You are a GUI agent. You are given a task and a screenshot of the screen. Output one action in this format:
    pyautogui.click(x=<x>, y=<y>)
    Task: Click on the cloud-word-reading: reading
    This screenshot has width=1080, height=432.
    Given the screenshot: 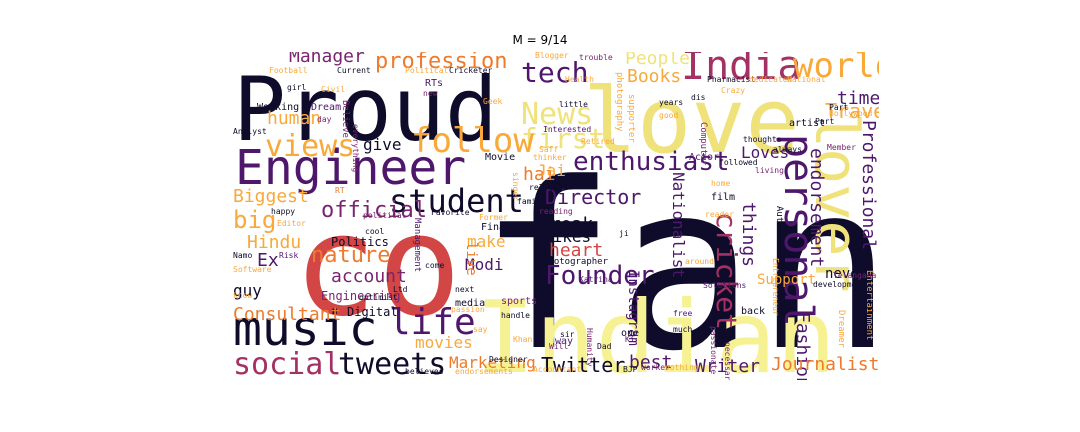 What is the action you would take?
    pyautogui.click(x=556, y=211)
    